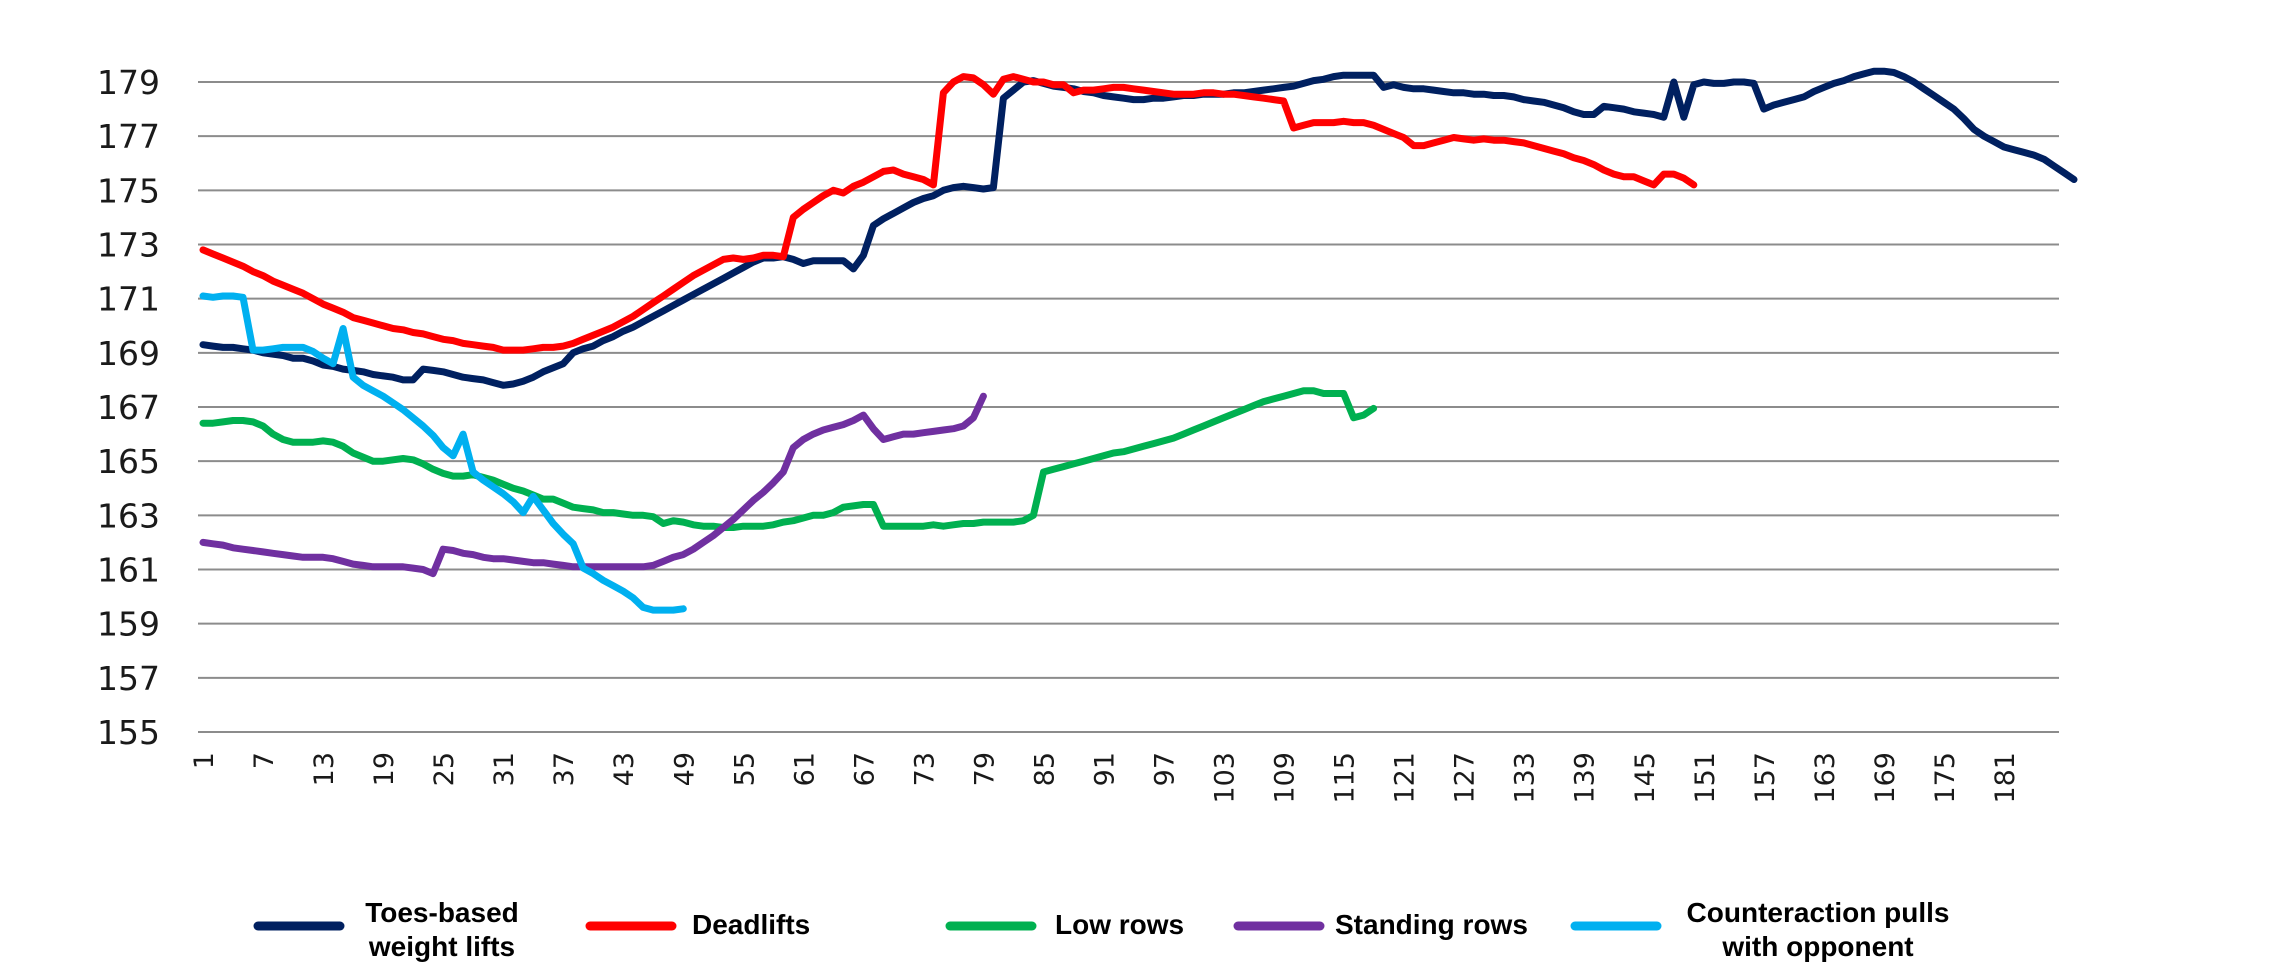 The image size is (2275, 968). I want to click on x-tick-label: 67, so click(864, 769).